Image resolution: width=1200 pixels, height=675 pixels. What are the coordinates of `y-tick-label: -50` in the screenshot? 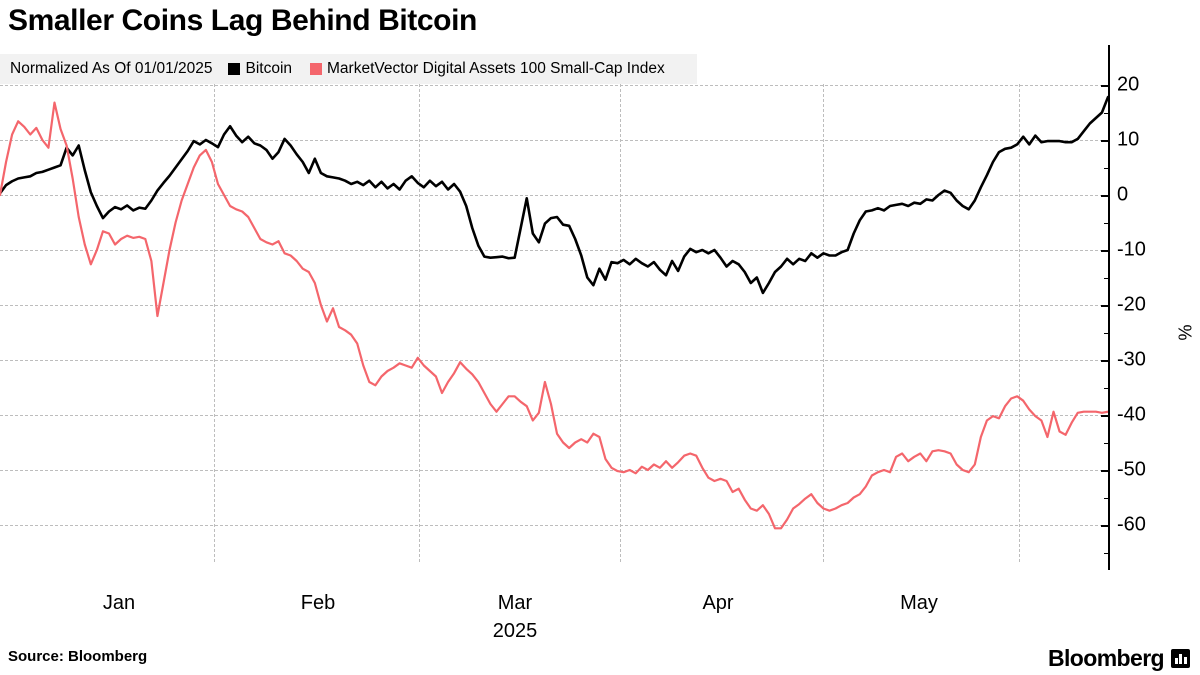 It's located at (1131, 469).